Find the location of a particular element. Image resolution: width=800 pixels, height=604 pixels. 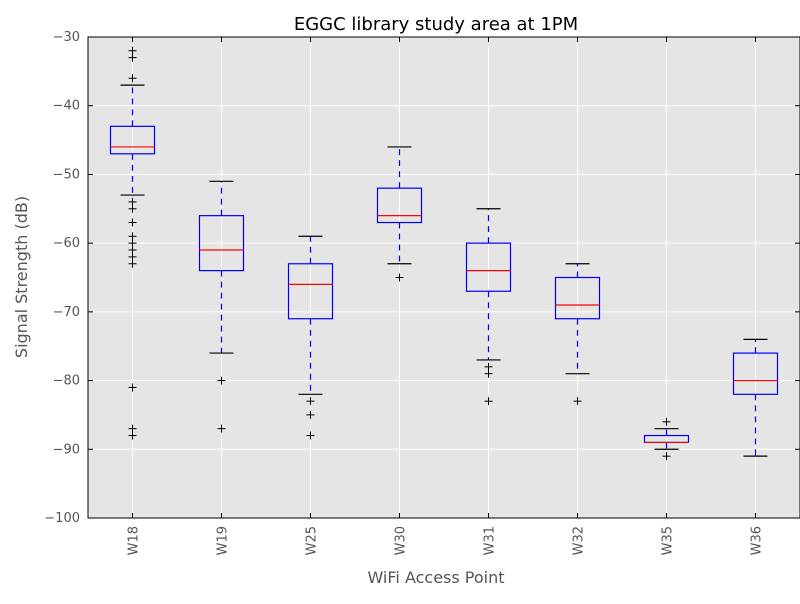

box-w30 is located at coordinates (399, 214).